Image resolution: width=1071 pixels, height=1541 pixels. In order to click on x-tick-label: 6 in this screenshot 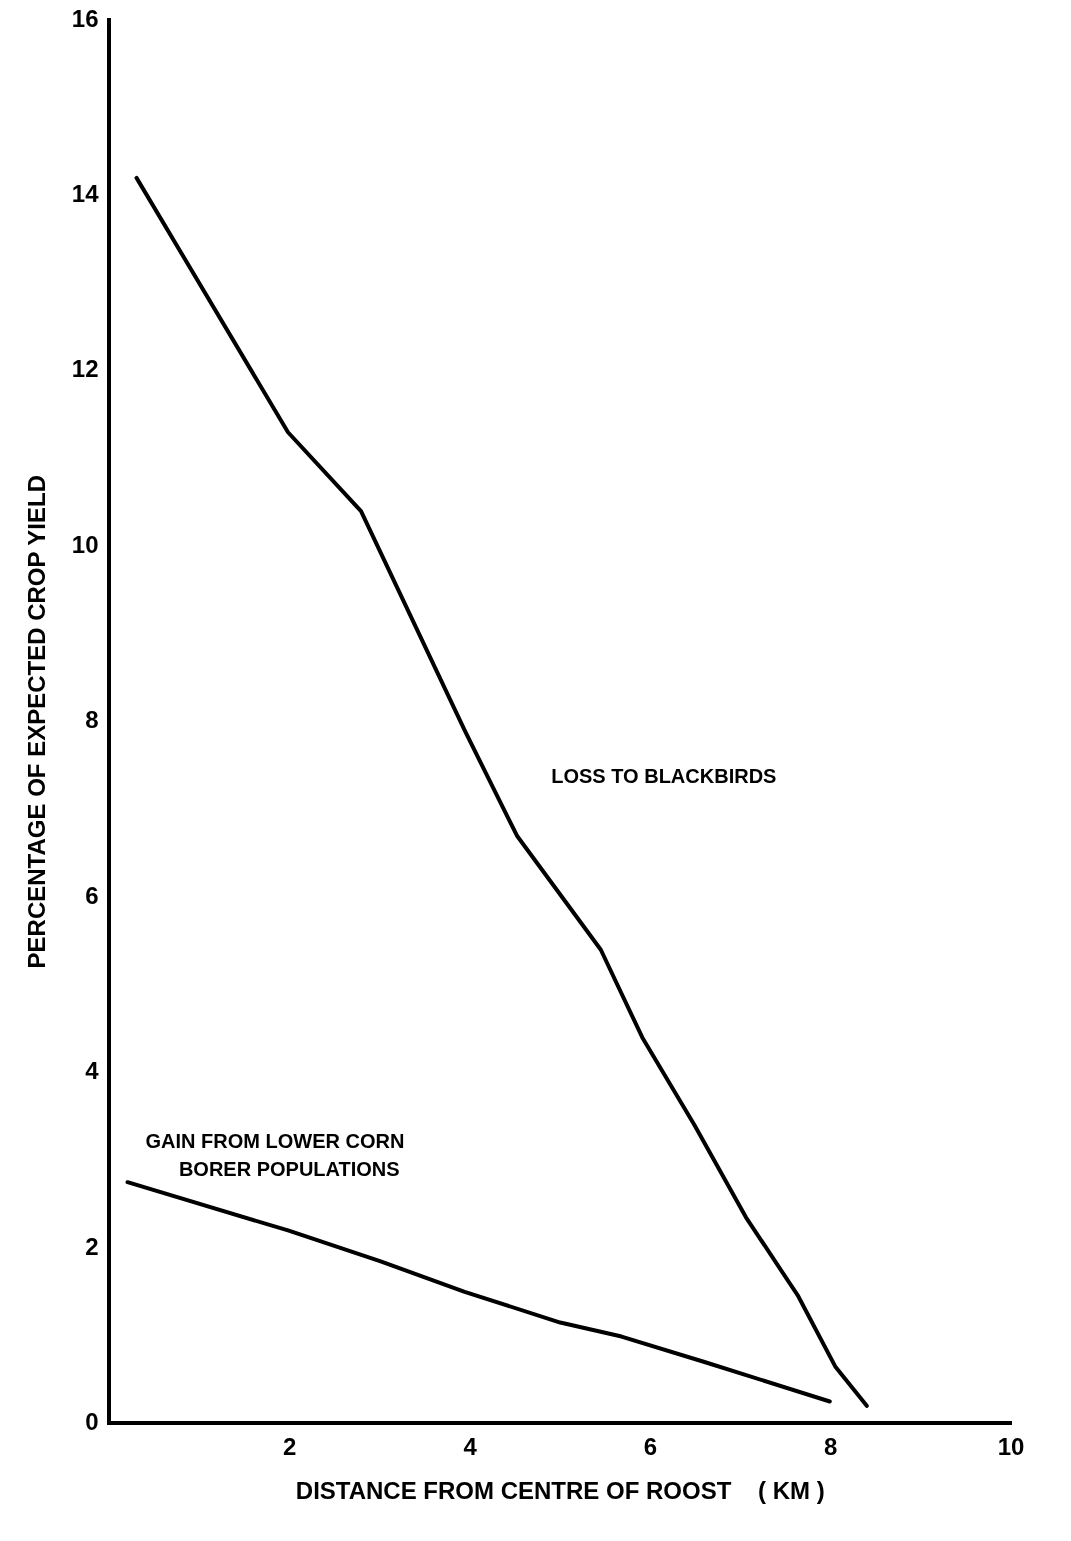, I will do `click(650, 1447)`.